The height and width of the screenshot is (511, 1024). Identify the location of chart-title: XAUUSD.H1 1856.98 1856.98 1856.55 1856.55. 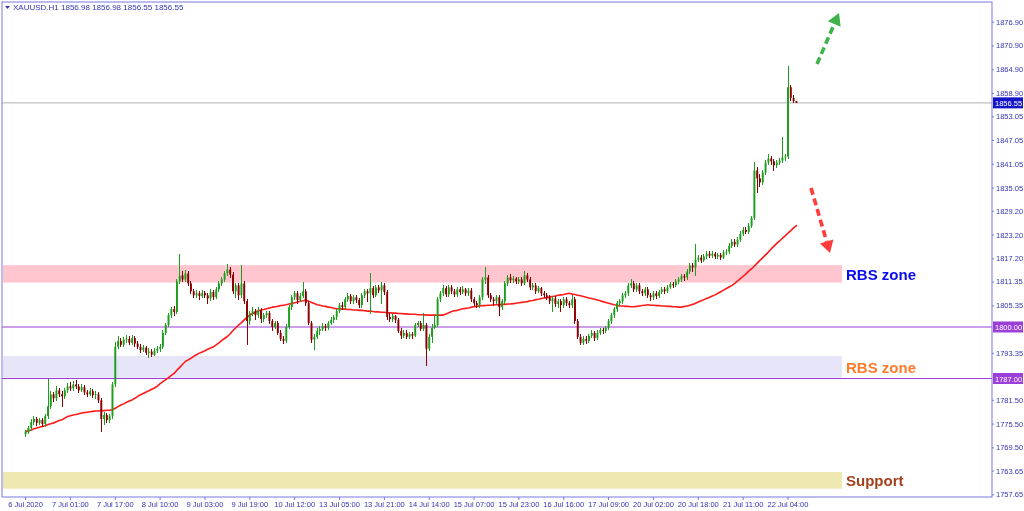
(98, 7).